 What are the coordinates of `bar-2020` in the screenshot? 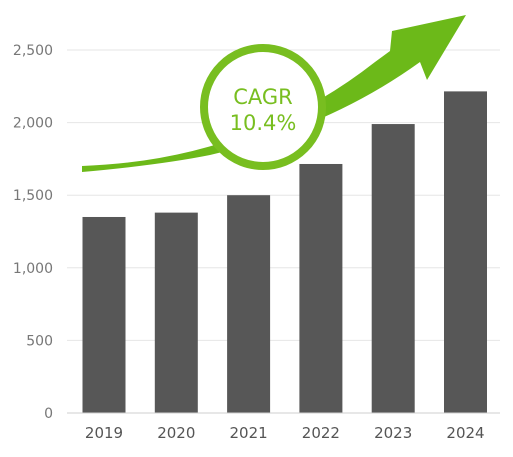 It's located at (176, 312).